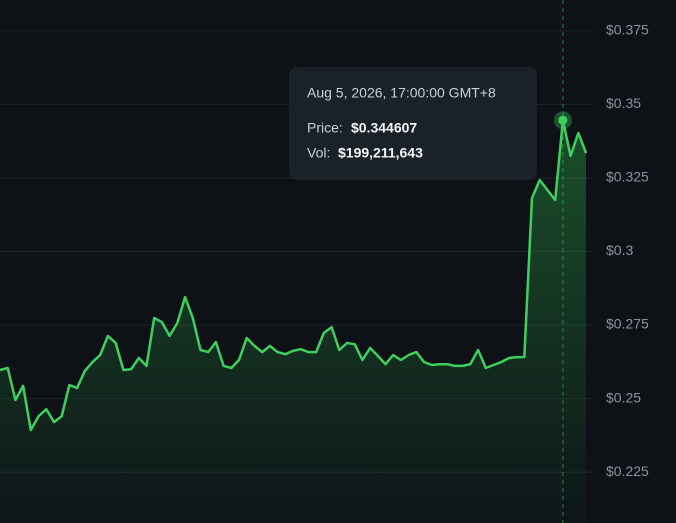 The height and width of the screenshot is (523, 676). I want to click on tooltip-vol: $199,211,643, so click(380, 153).